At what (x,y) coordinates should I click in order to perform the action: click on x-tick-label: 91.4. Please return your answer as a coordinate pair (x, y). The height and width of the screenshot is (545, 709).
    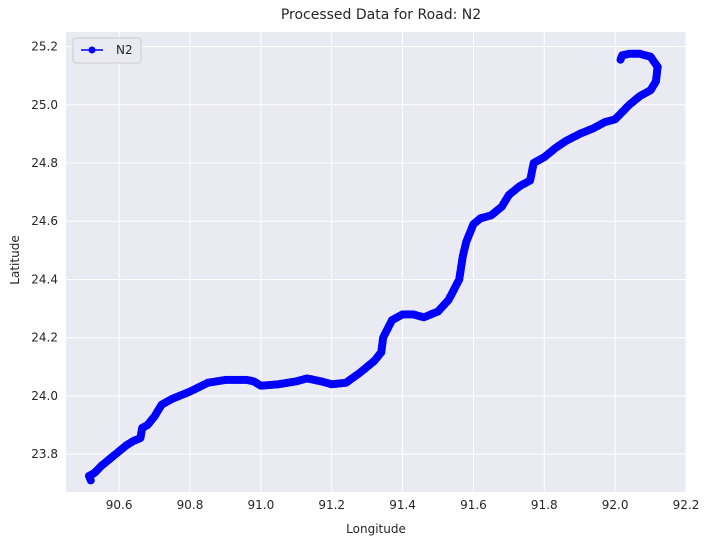
    Looking at the image, I should click on (402, 505).